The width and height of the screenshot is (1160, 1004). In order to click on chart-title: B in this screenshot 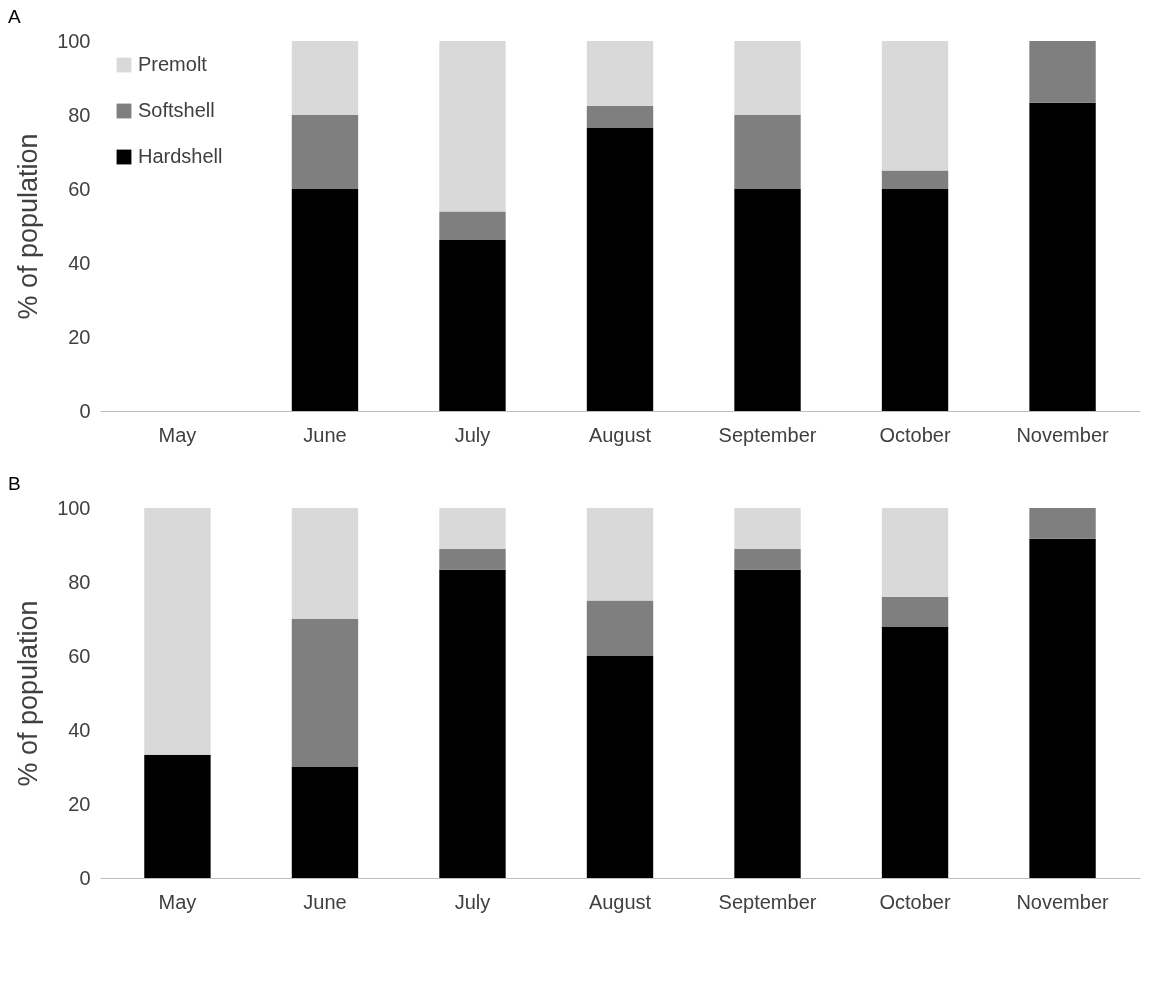, I will do `click(14, 483)`.